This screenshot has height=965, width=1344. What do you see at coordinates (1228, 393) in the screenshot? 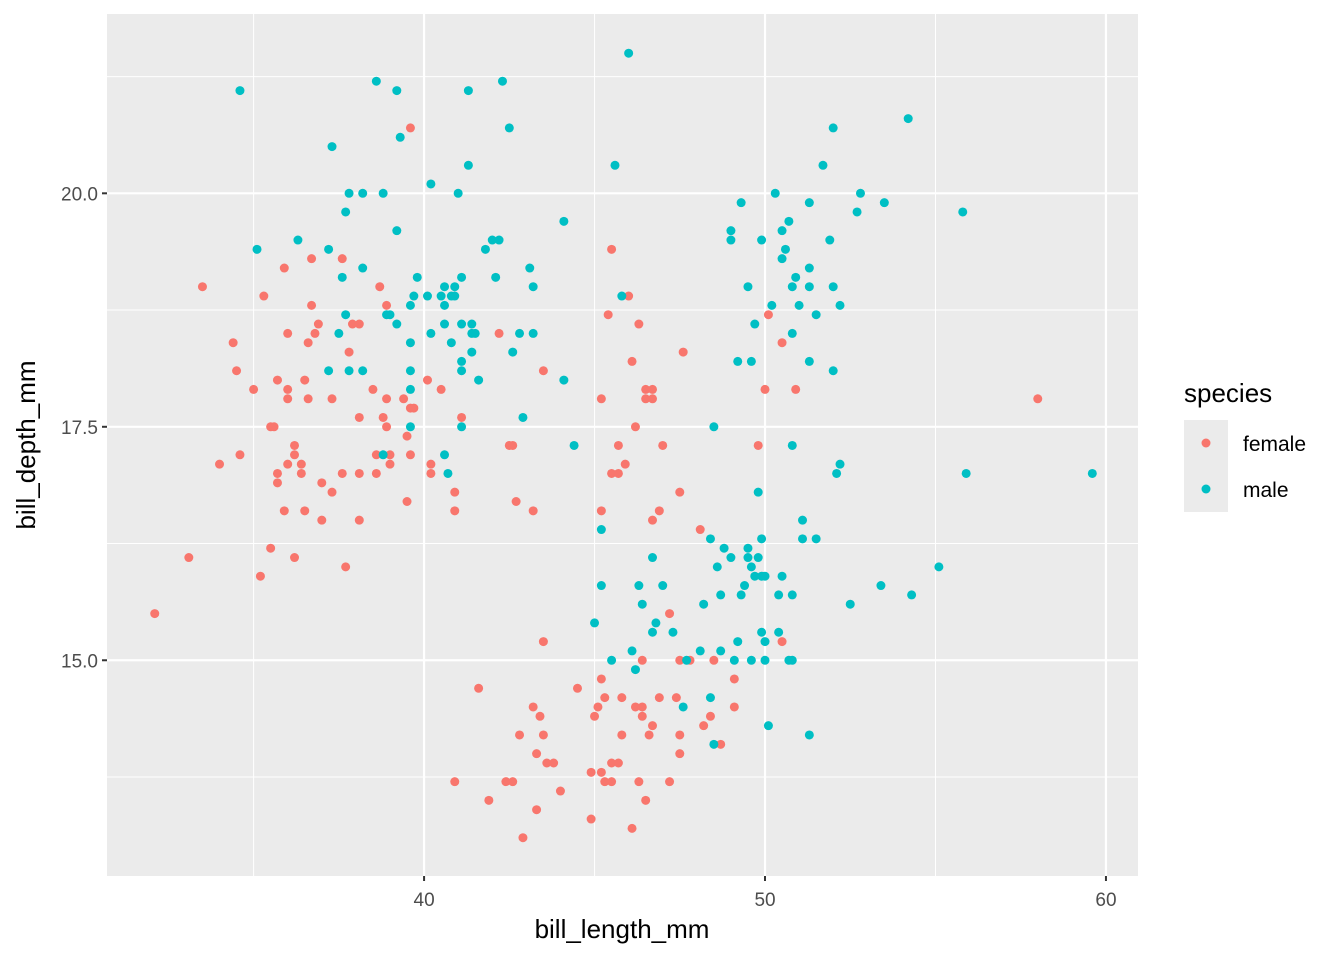
I see `legend-title: species` at bounding box center [1228, 393].